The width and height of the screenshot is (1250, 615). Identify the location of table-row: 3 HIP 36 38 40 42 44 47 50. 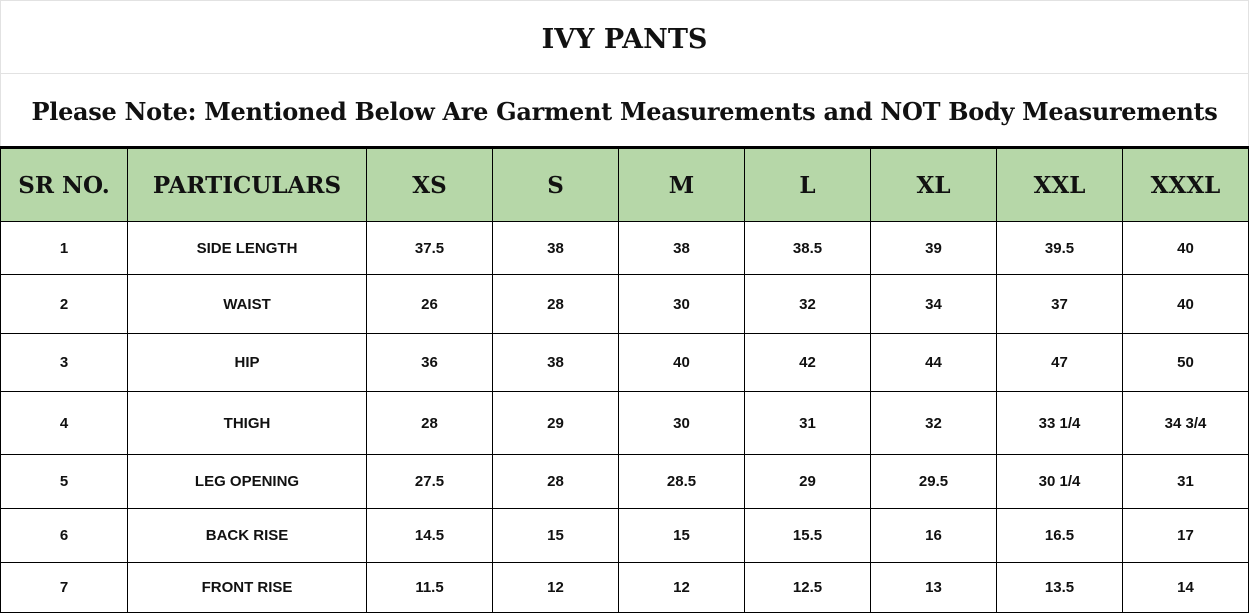
(624, 362).